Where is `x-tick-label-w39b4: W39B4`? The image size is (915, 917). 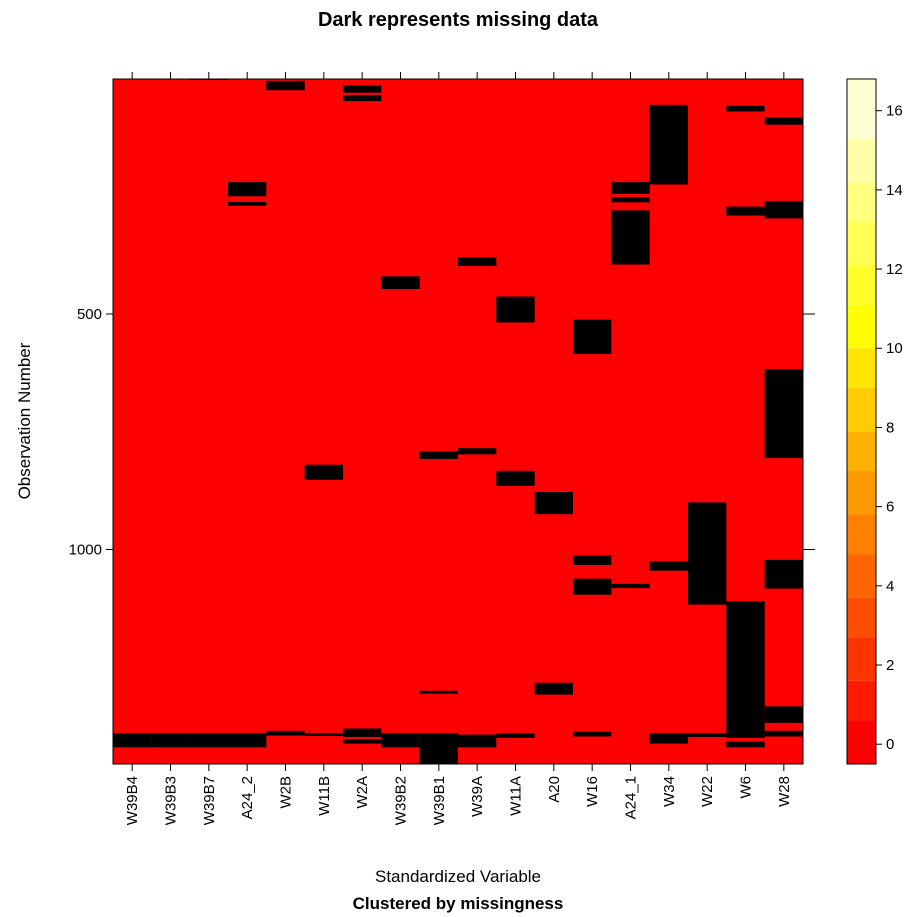 x-tick-label-w39b4: W39B4 is located at coordinates (132, 800).